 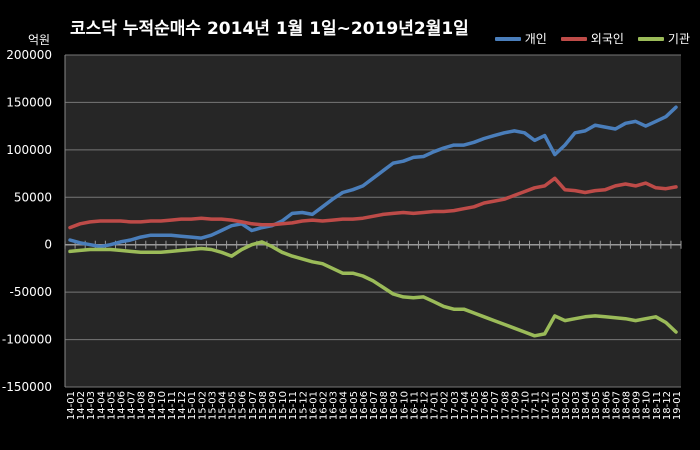 I want to click on x-tick-label: 16-06, so click(x=364, y=405).